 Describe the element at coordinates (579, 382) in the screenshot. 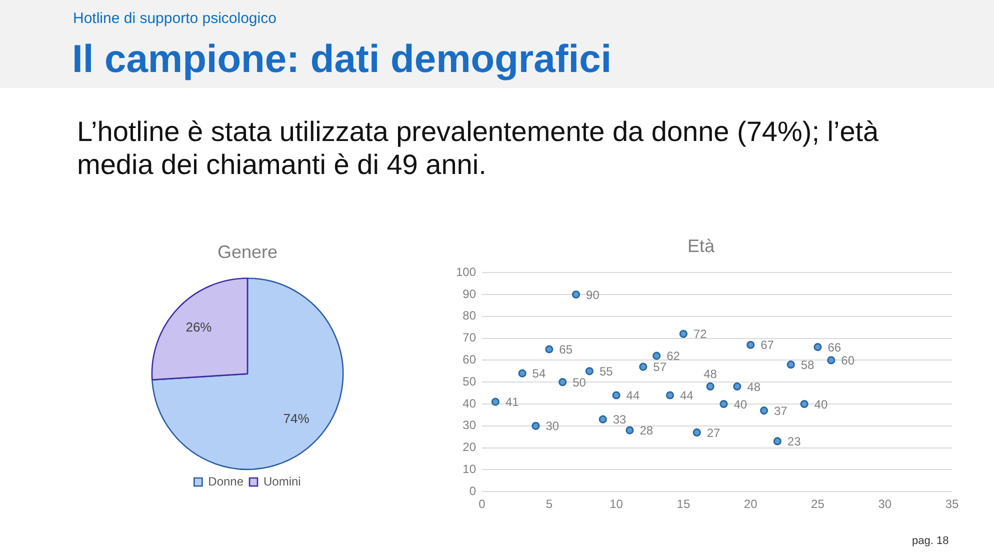

I see `data-label: 50` at that location.